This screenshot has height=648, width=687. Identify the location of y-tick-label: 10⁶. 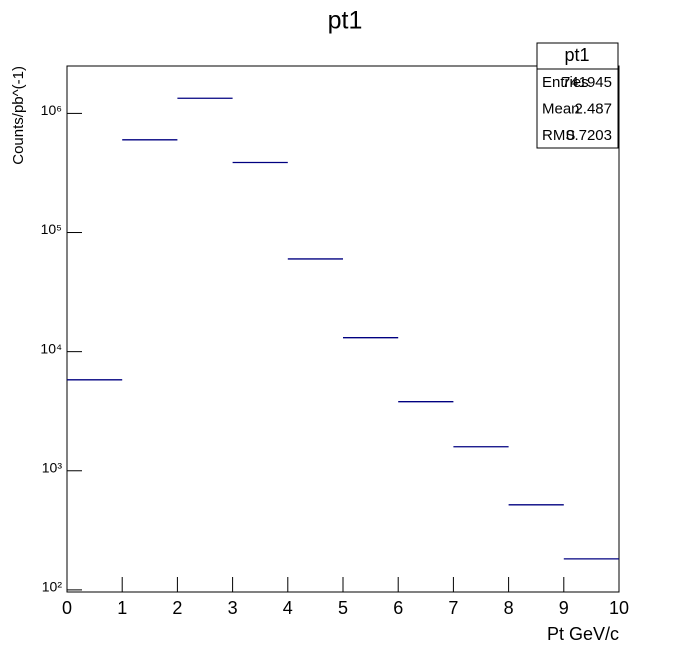
(51, 110).